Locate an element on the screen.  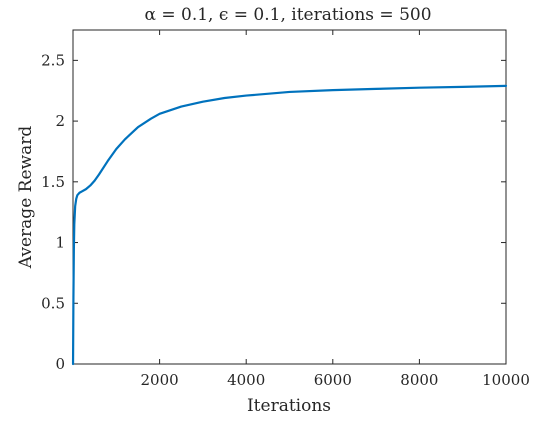
x-tick-label: 2000 is located at coordinates (160, 380).